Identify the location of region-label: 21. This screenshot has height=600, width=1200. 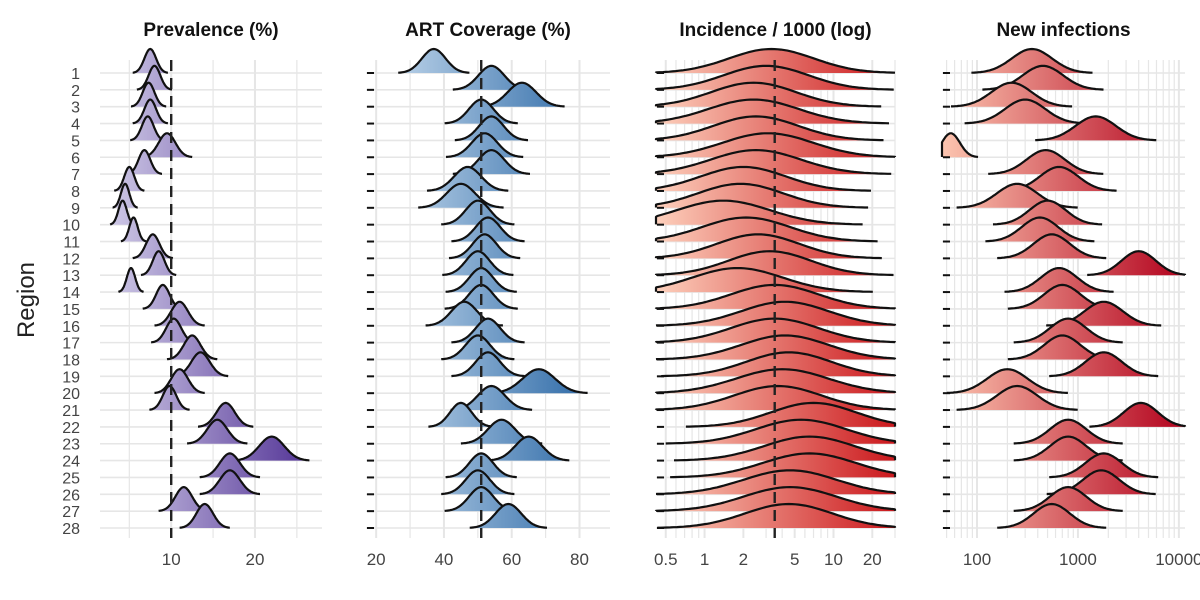
(71, 411).